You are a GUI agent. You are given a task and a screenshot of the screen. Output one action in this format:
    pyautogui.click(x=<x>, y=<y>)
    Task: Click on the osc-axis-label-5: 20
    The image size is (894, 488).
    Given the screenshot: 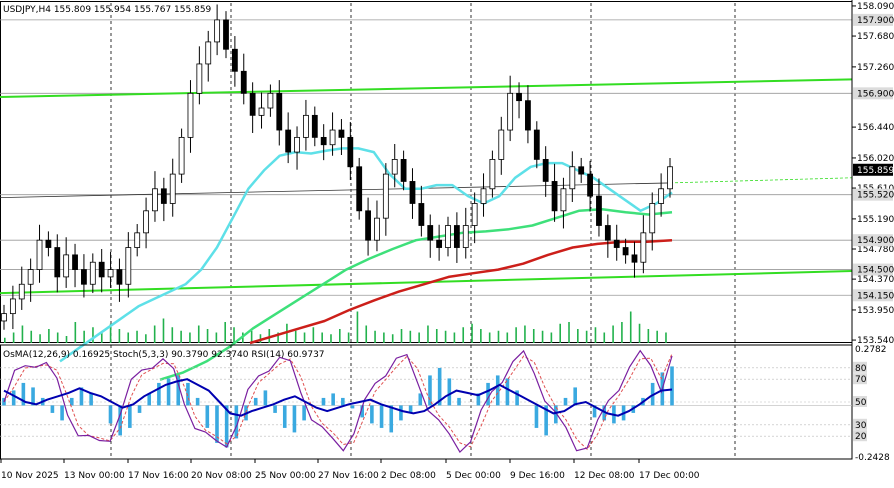 What is the action you would take?
    pyautogui.click(x=861, y=437)
    